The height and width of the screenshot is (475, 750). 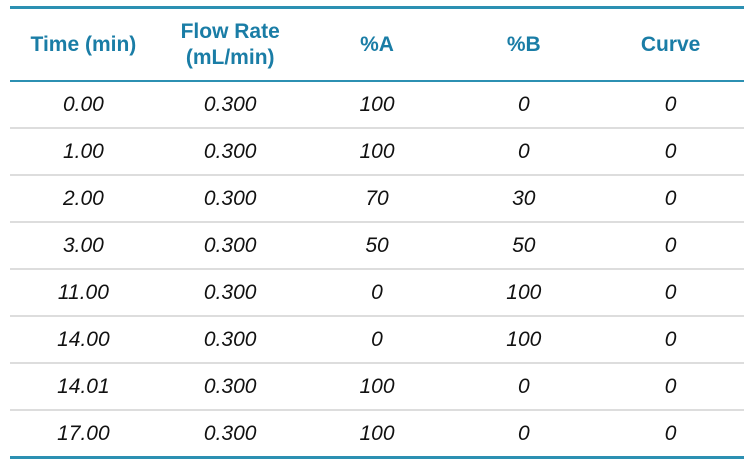 I want to click on table-row: 0.00 0.300 100 0 0, so click(x=377, y=104).